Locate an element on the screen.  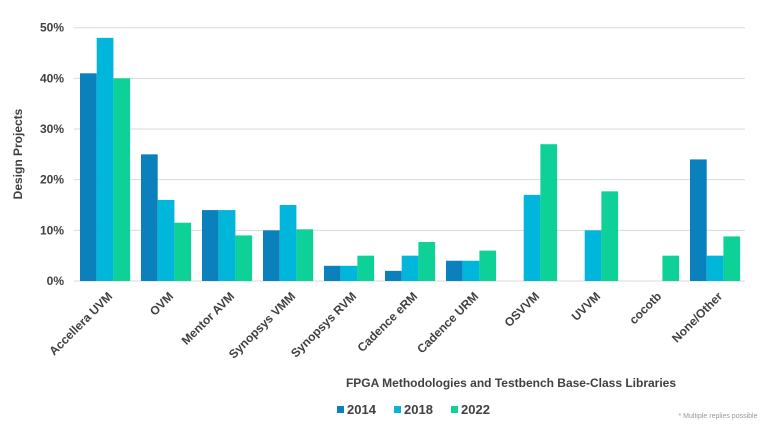
legend-label: 2022 is located at coordinates (475, 409).